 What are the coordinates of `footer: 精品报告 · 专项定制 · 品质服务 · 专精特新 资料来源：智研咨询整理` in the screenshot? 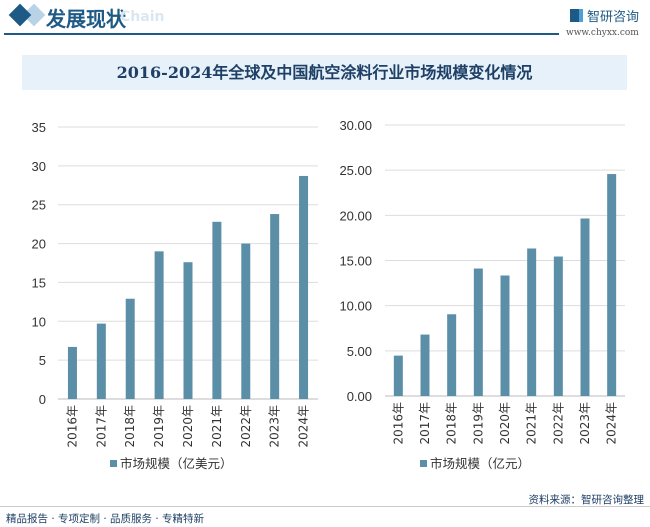 It's located at (325, 510).